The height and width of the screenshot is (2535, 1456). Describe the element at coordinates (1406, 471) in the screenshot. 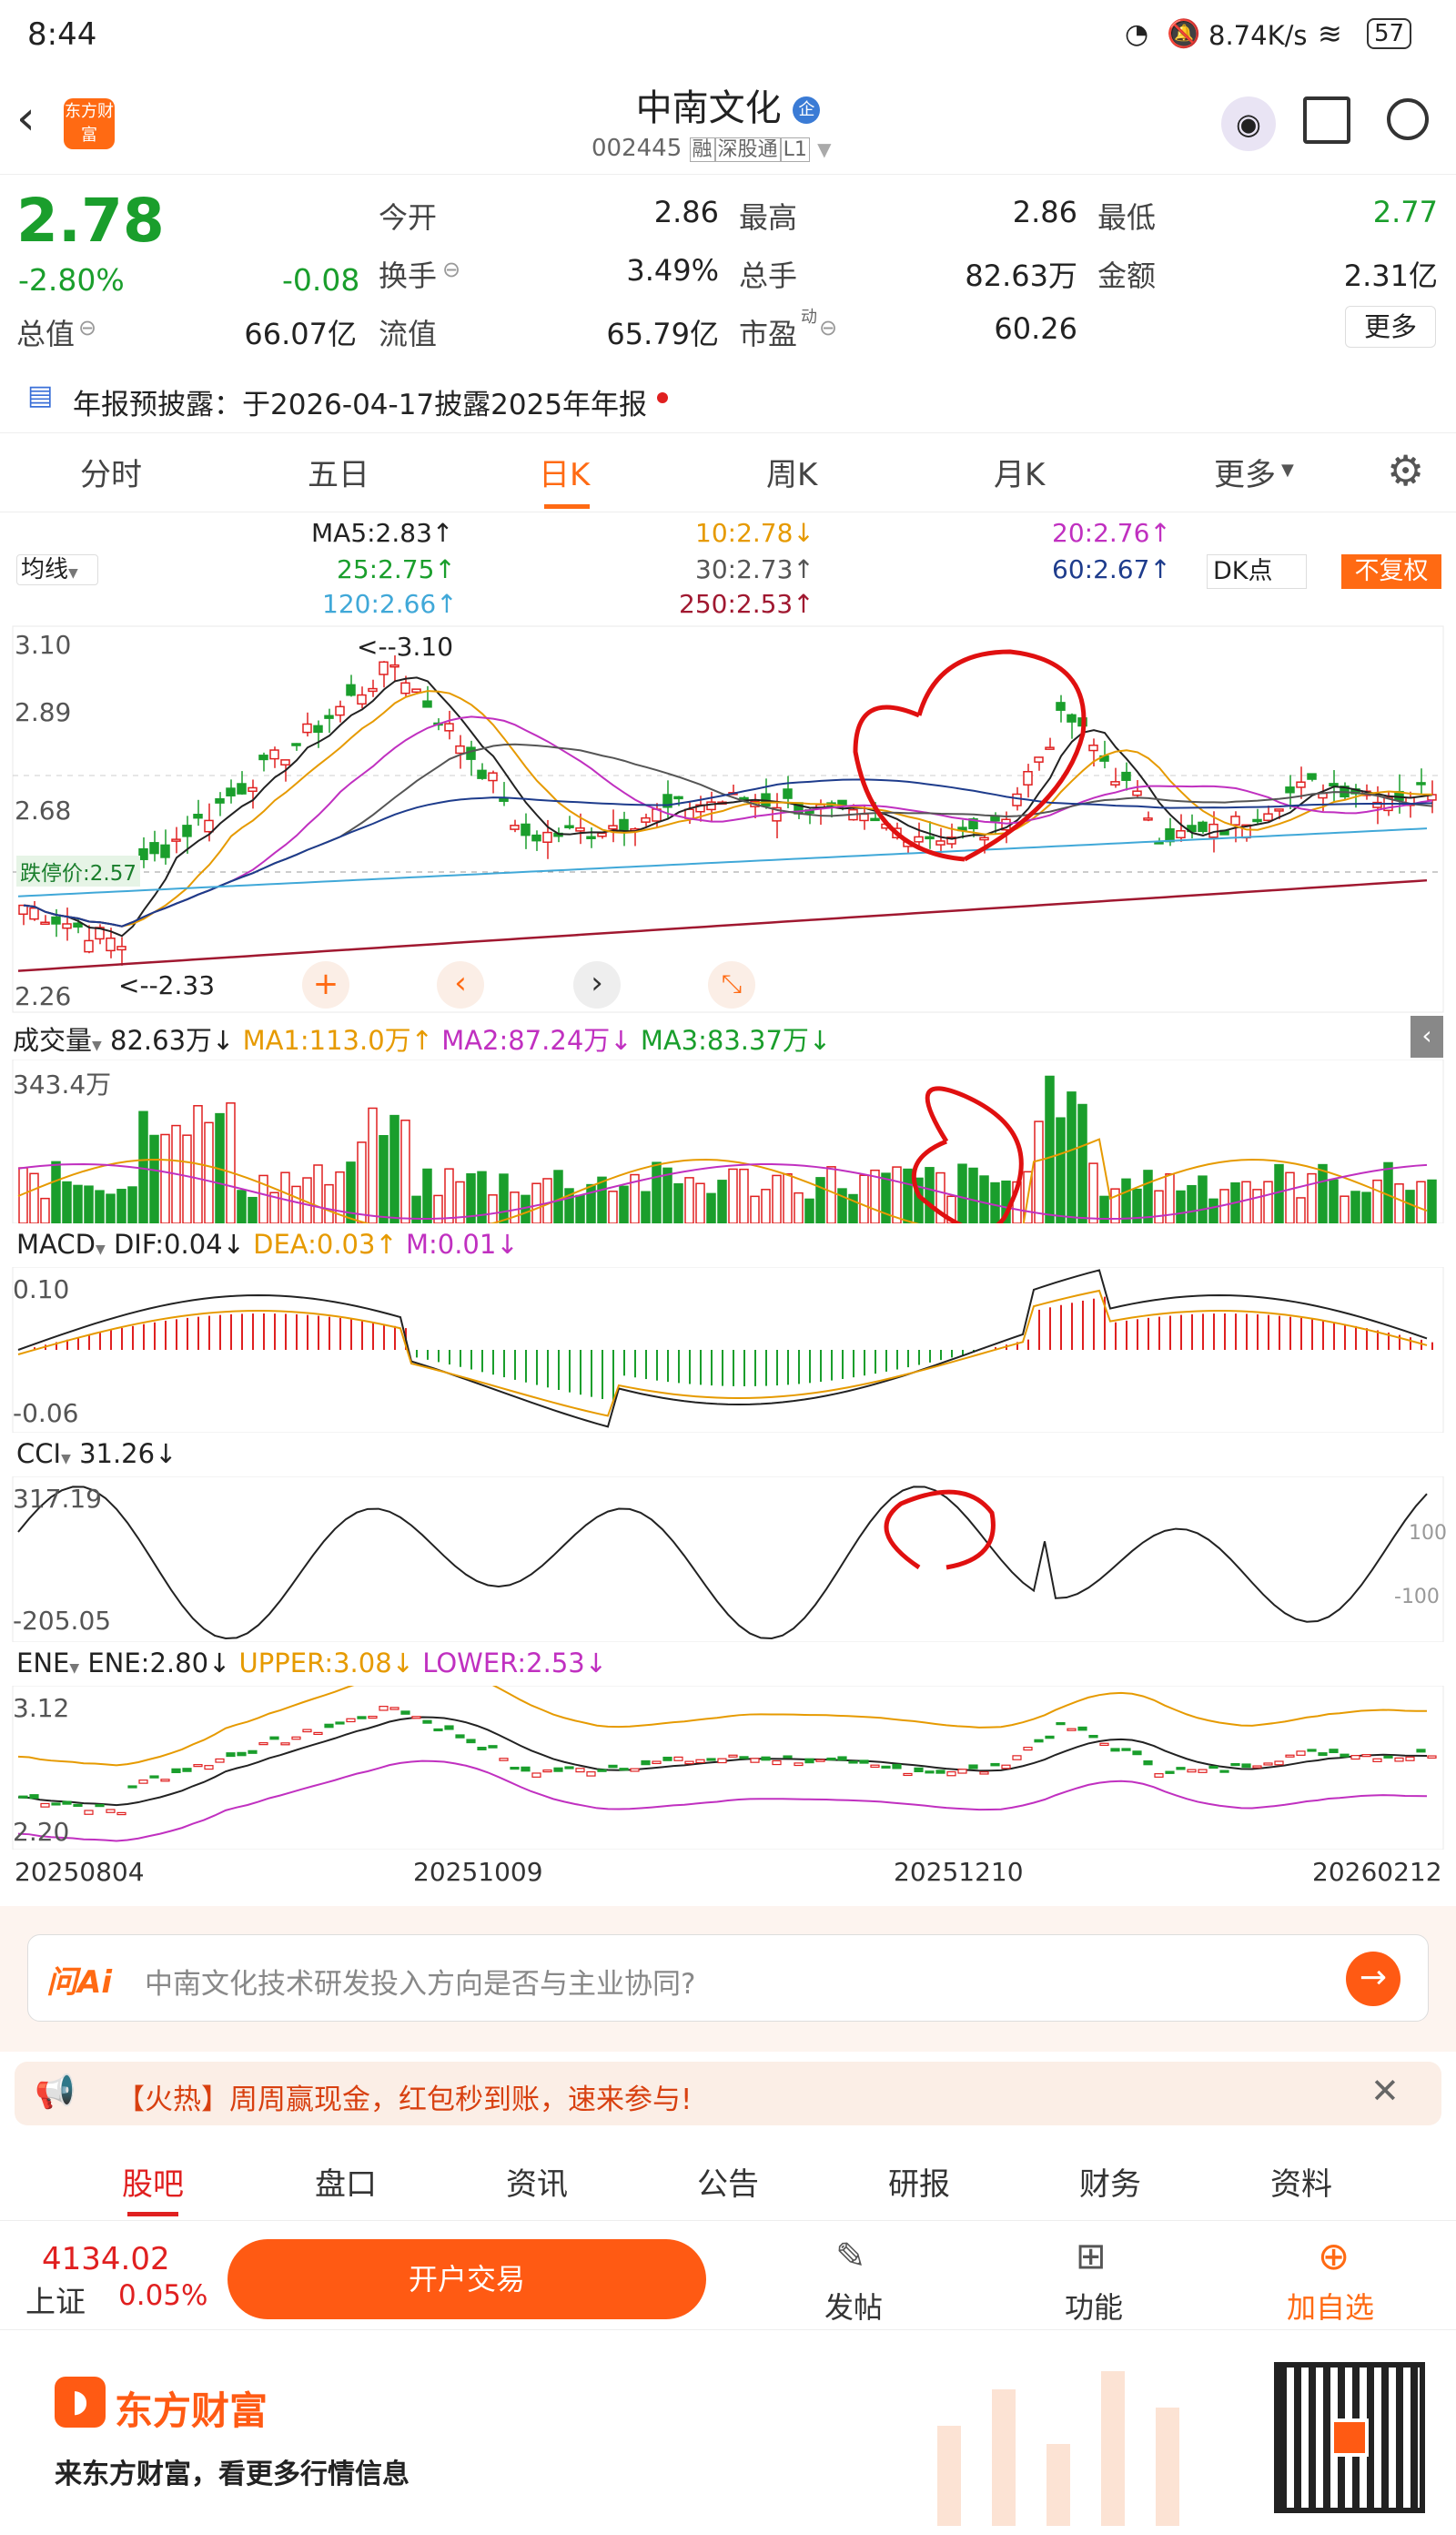

I see `gear-icon: ⚙` at that location.